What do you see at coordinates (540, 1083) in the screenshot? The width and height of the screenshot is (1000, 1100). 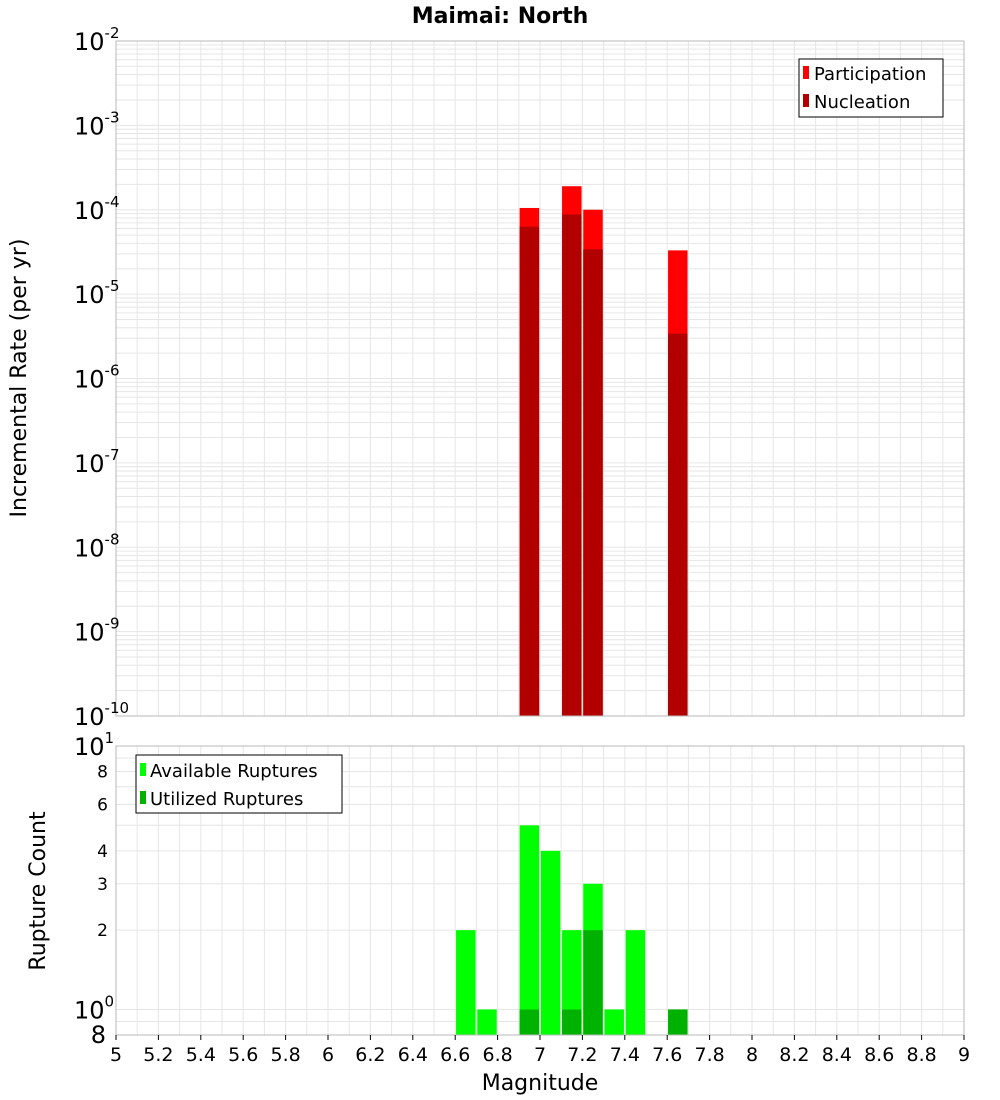 I see `x-axis-label: Magnitude` at bounding box center [540, 1083].